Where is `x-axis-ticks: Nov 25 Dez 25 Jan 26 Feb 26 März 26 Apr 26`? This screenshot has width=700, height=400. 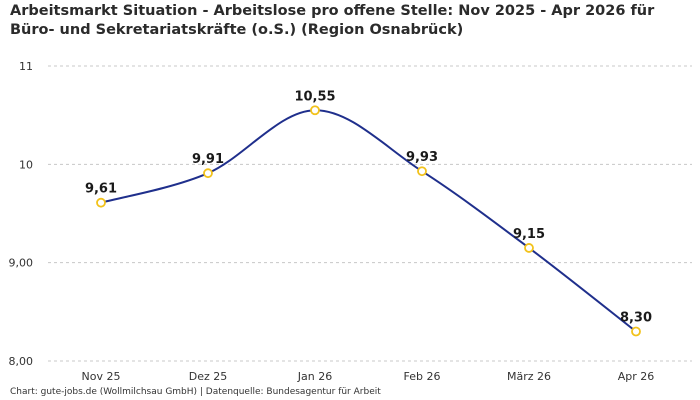 x-axis-ticks: Nov 25 Dez 25 Jan 26 Feb 26 März 26 Apr 26 is located at coordinates (368, 376).